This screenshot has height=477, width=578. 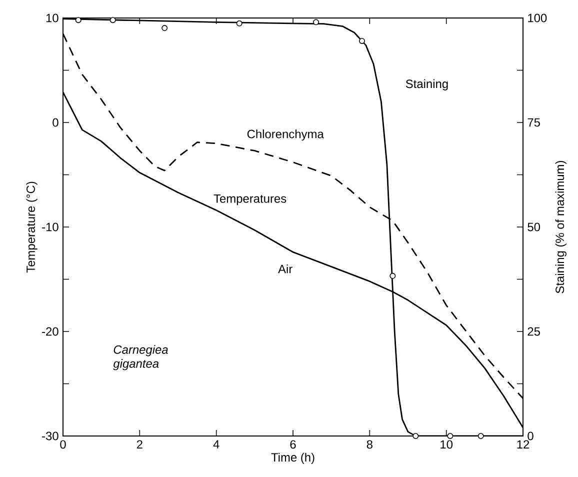 What do you see at coordinates (250, 200) in the screenshot?
I see `annotation: Temperatures` at bounding box center [250, 200].